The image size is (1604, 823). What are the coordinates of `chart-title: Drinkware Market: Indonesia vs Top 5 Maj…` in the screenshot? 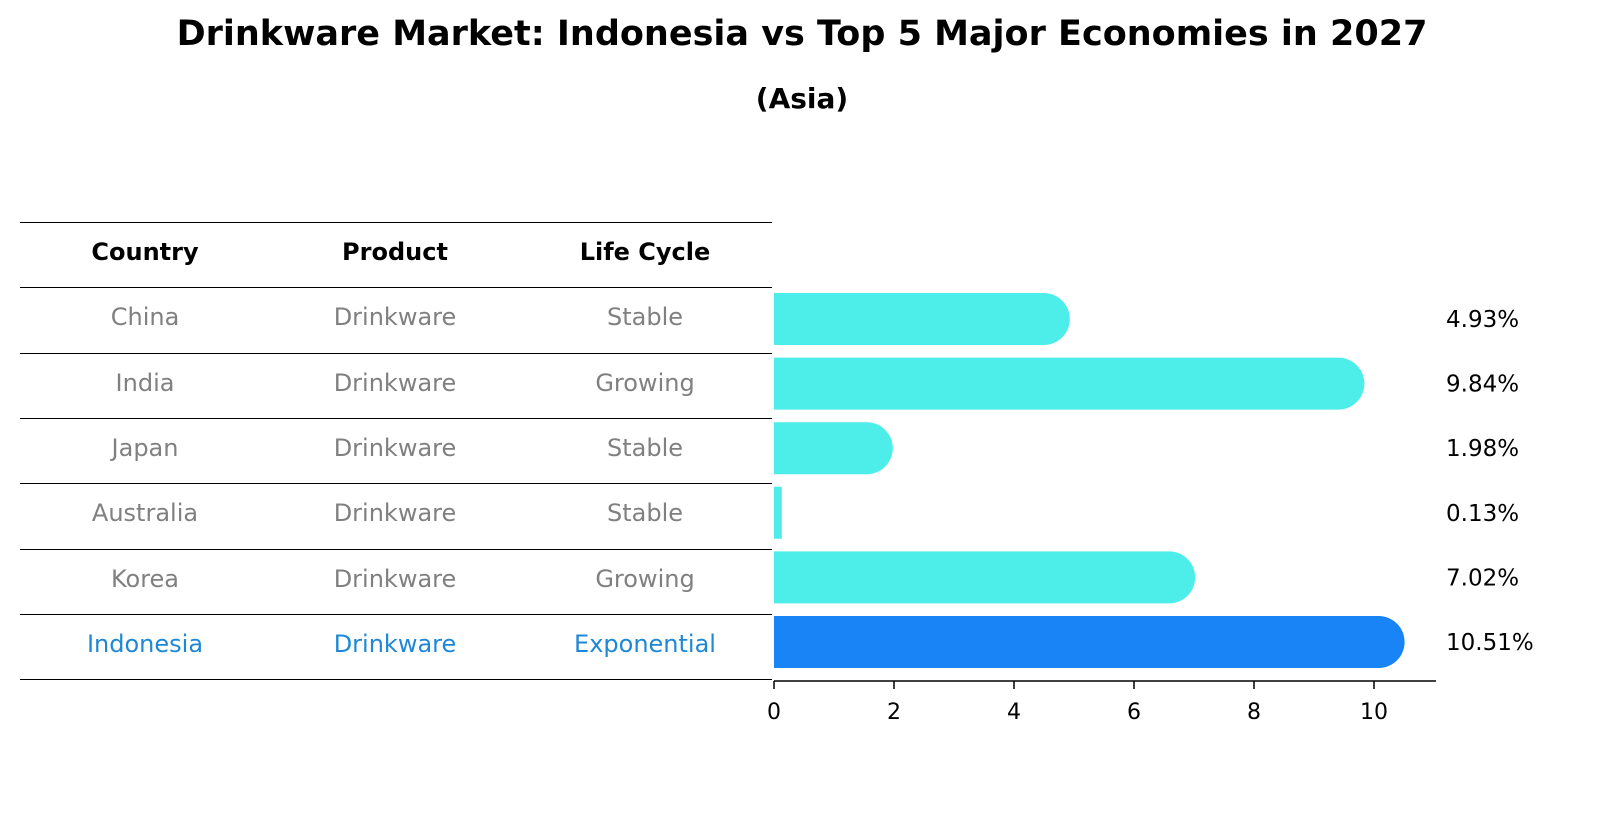 It's located at (802, 34).